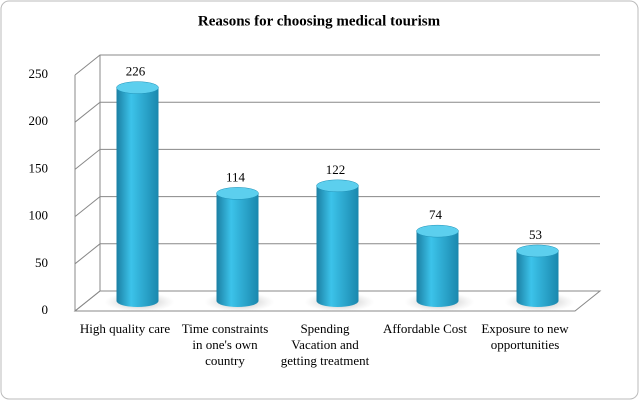  Describe the element at coordinates (39, 167) in the screenshot. I see `y-tick-label: 150` at that location.